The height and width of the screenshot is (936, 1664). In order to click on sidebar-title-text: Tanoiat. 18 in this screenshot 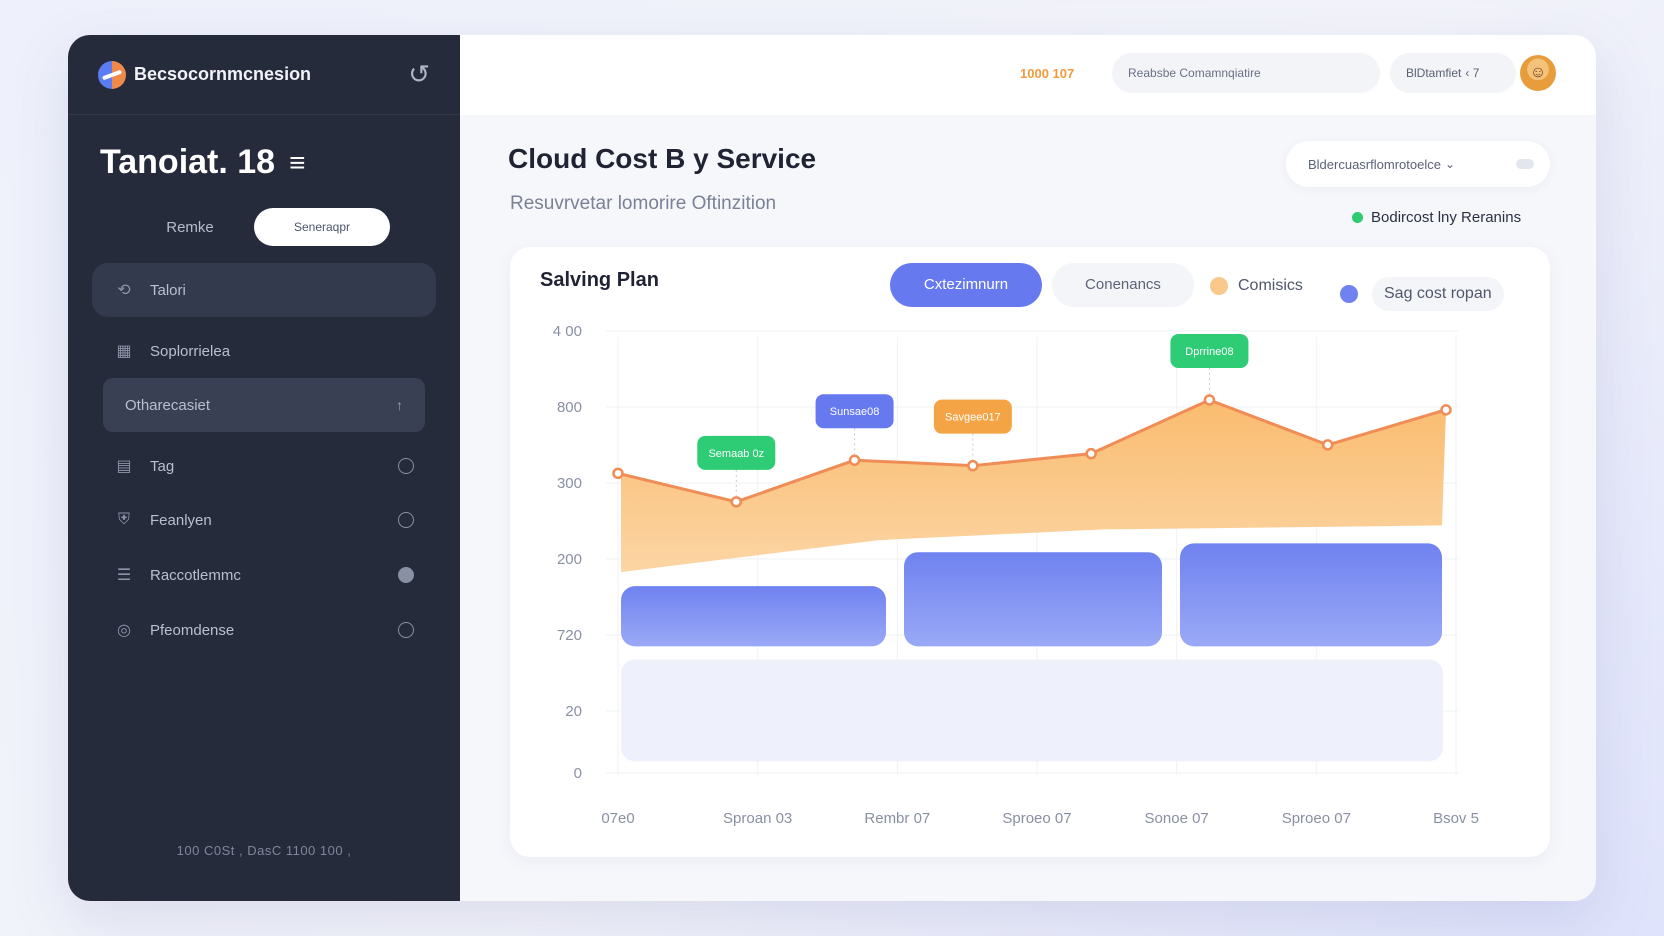, I will do `click(188, 162)`.